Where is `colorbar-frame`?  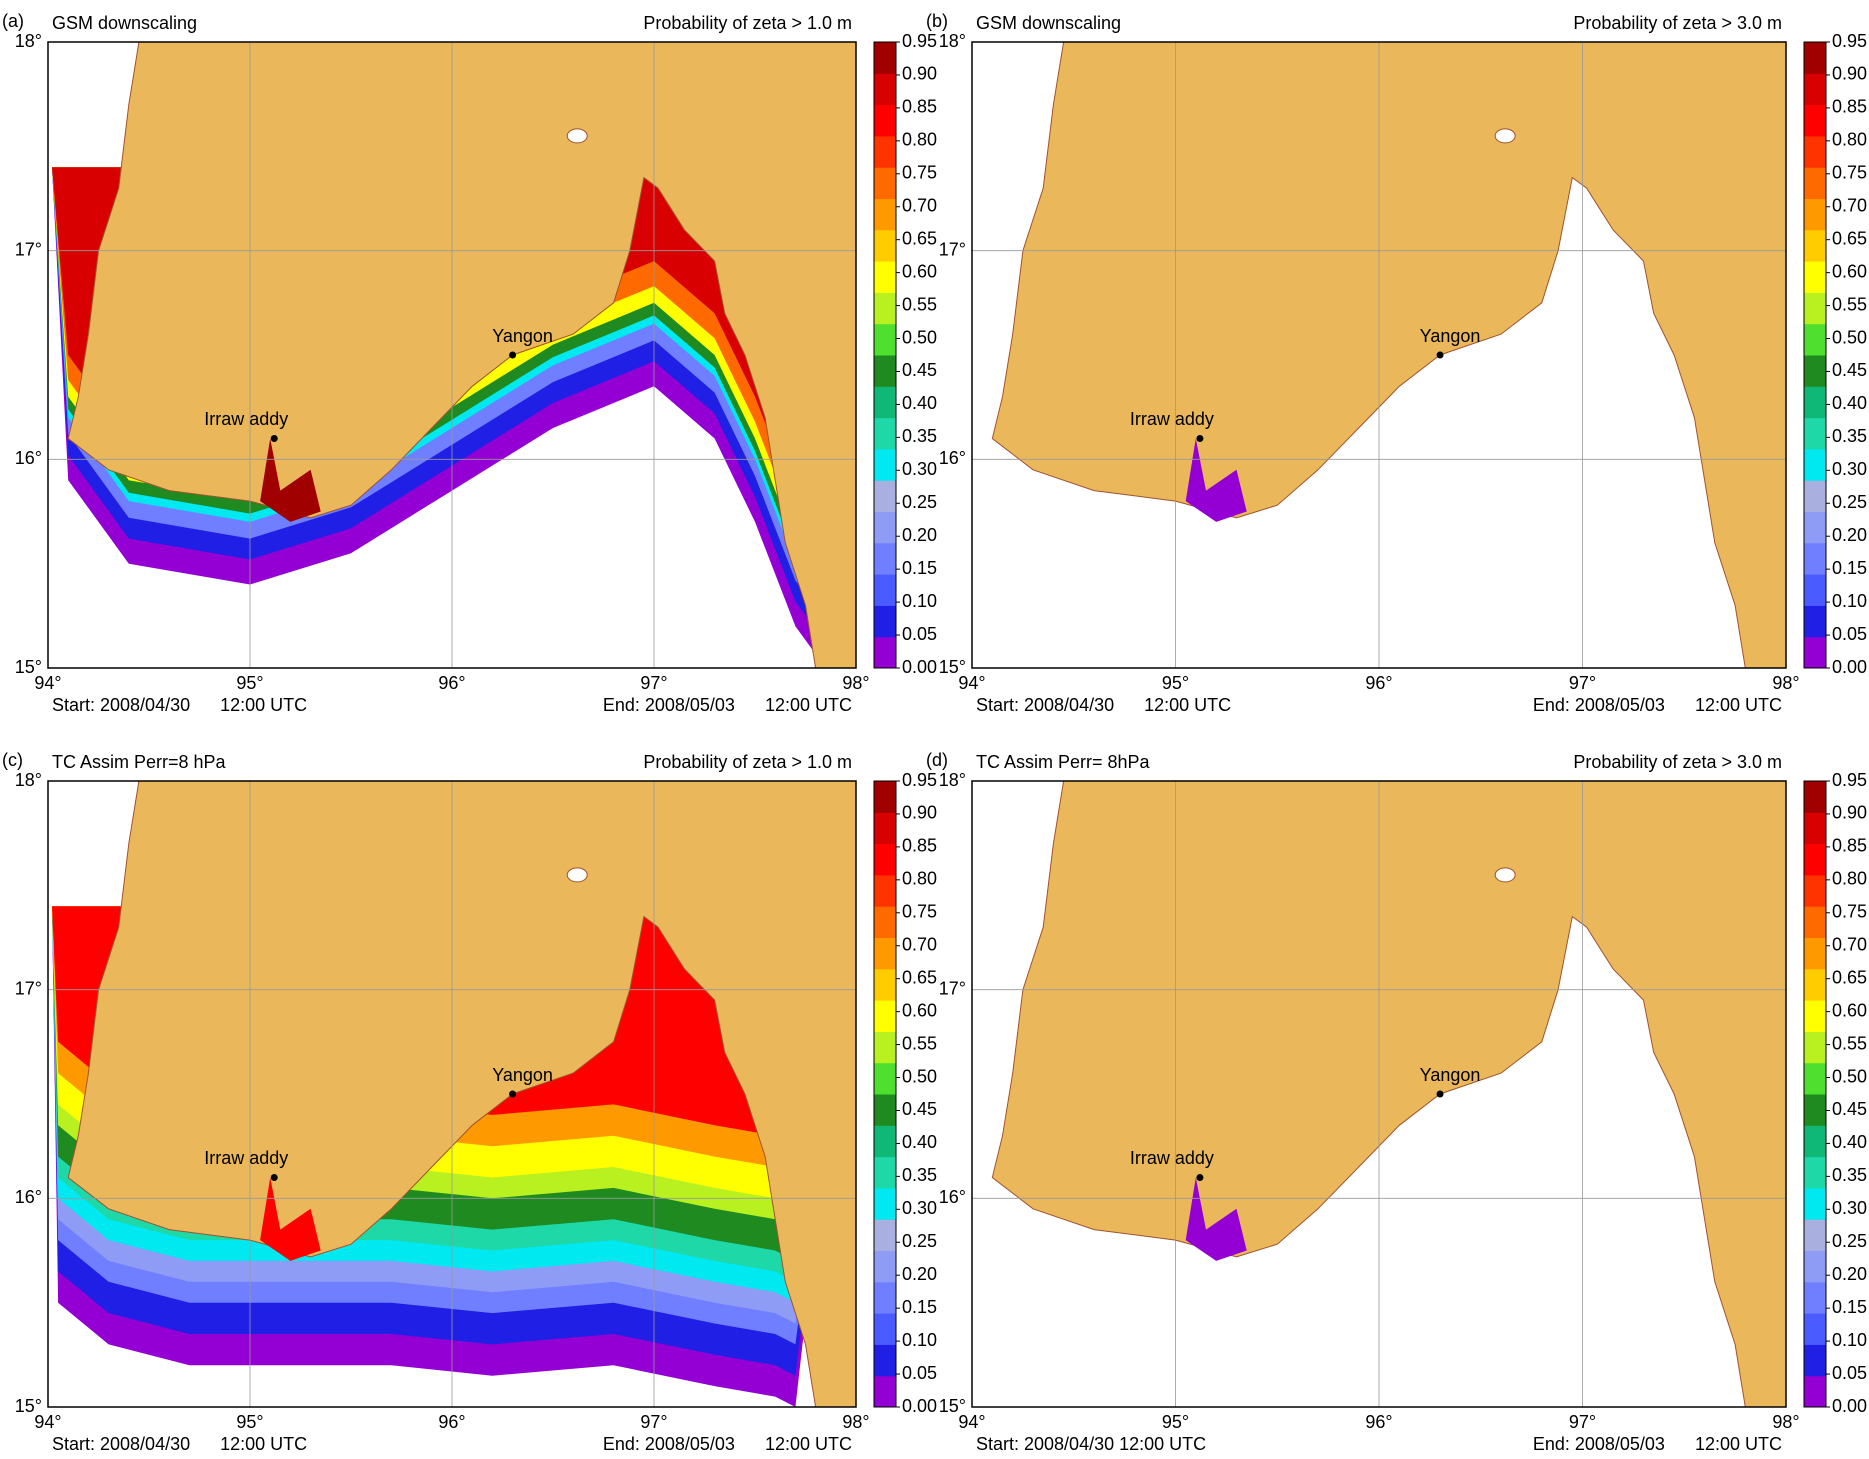
colorbar-frame is located at coordinates (1815, 1094).